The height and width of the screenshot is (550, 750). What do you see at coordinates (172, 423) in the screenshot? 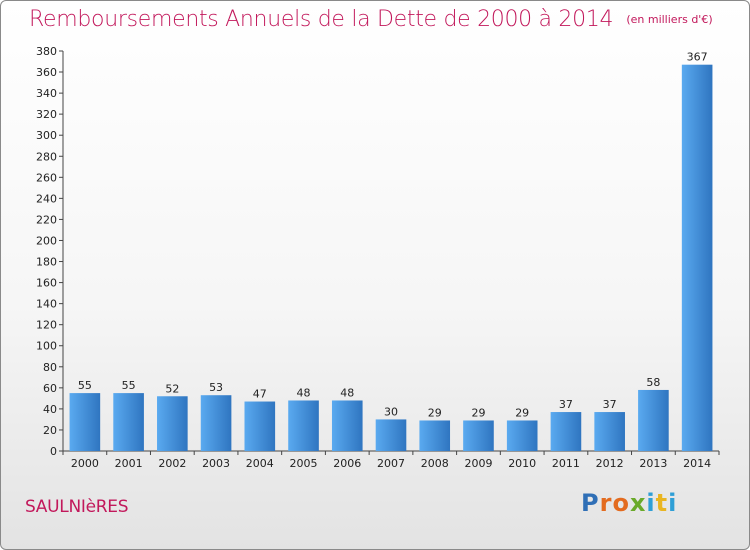
I see `bar-2002` at bounding box center [172, 423].